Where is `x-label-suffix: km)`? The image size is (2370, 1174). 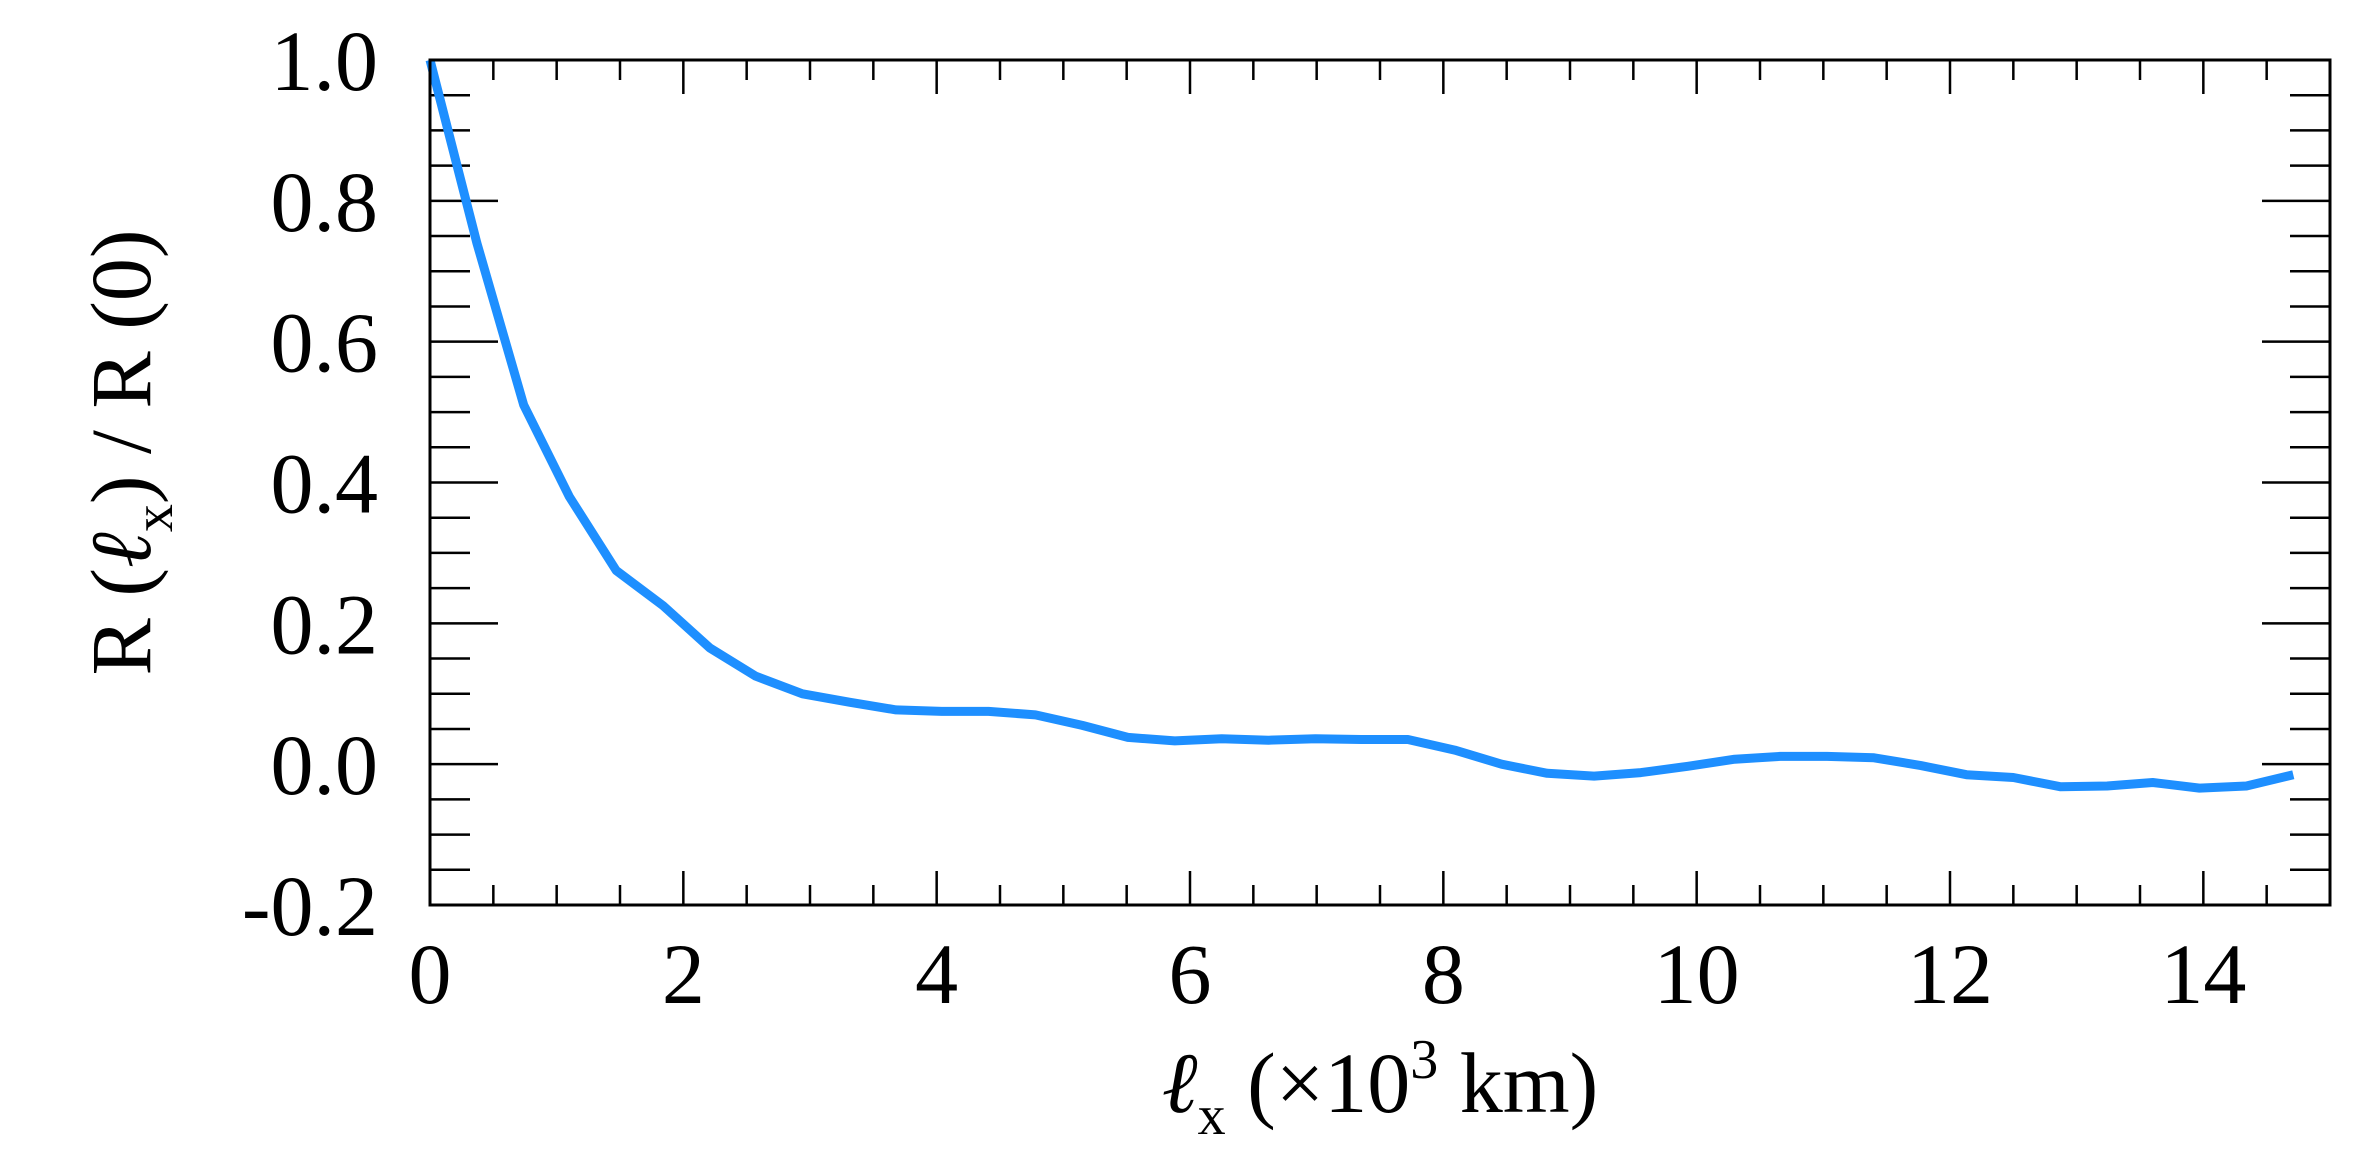 x-label-suffix: km) is located at coordinates (1518, 1083).